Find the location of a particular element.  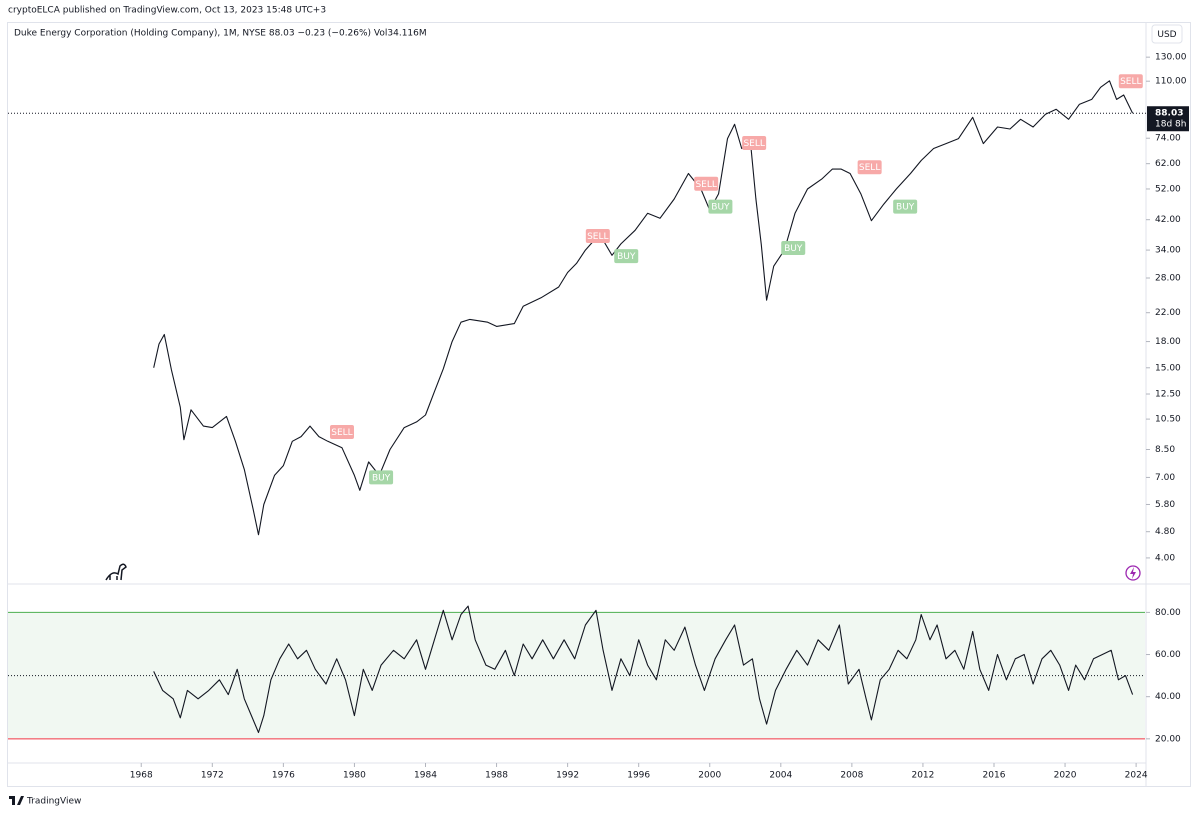

y-tick-label: 22.00 is located at coordinates (1168, 313).